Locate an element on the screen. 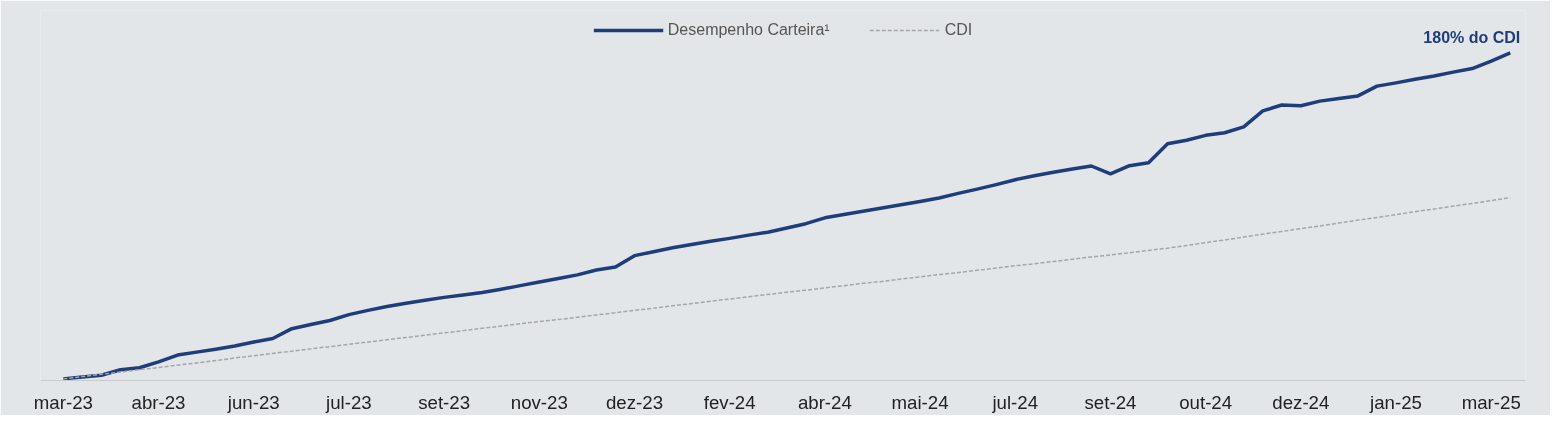  x-tick-label: out-24 is located at coordinates (1206, 402).